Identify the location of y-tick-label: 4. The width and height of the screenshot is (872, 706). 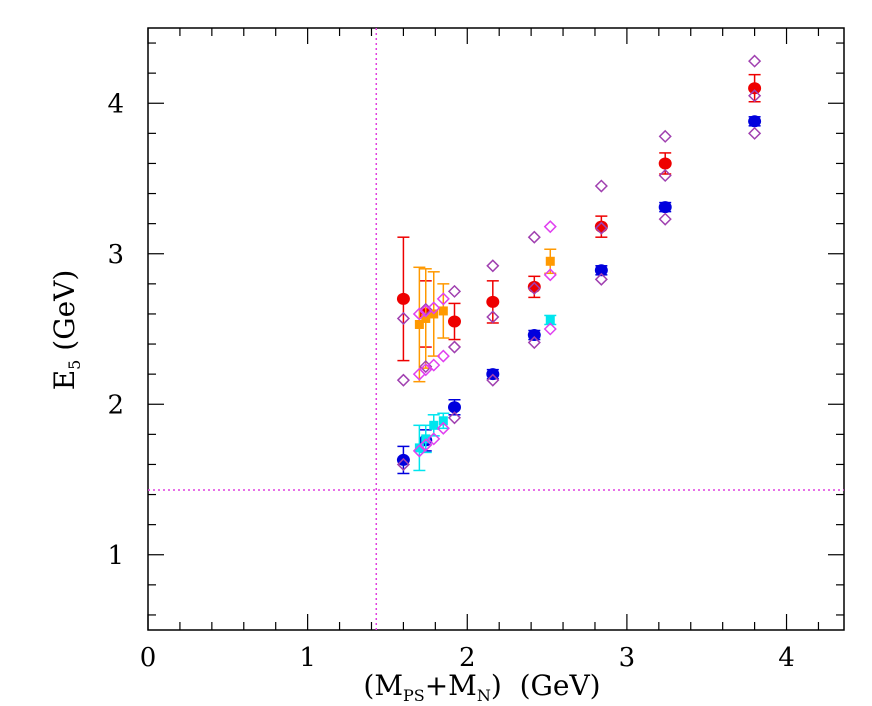
(115, 104).